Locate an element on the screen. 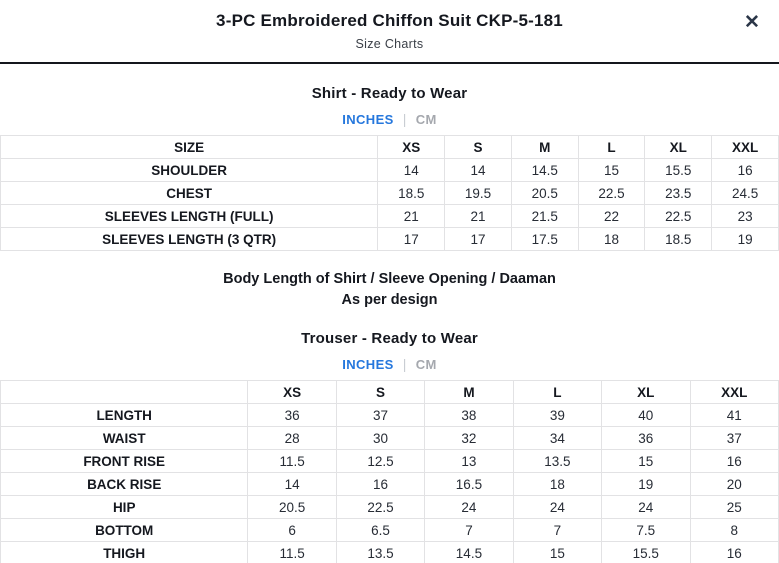 The image size is (779, 563). size-value-cell: 12.5 is located at coordinates (380, 461).